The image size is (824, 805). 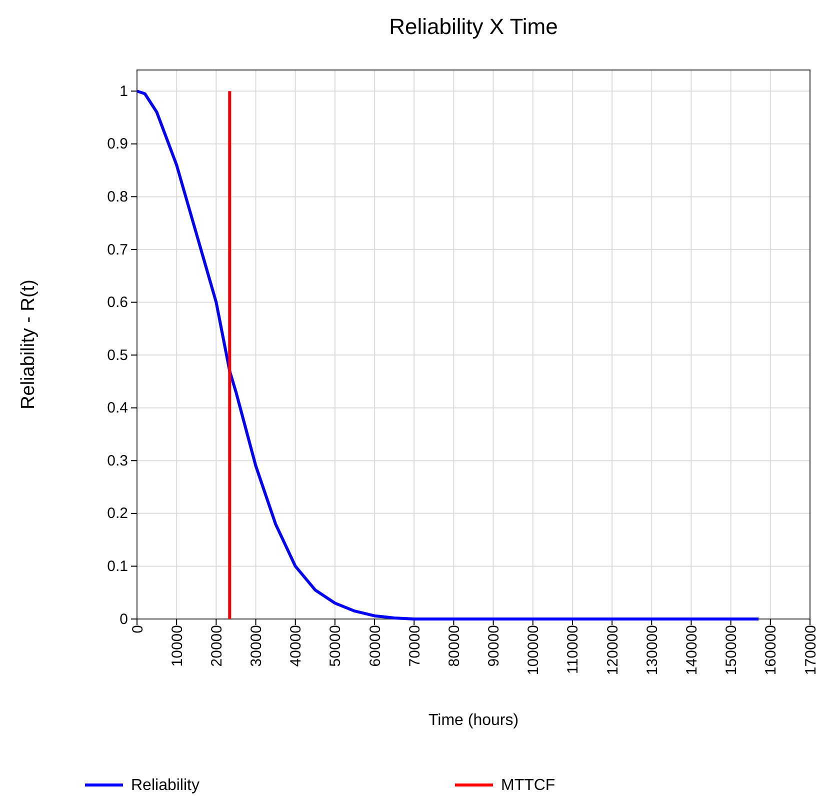 I want to click on x-tick-label: 80000, so click(x=454, y=646).